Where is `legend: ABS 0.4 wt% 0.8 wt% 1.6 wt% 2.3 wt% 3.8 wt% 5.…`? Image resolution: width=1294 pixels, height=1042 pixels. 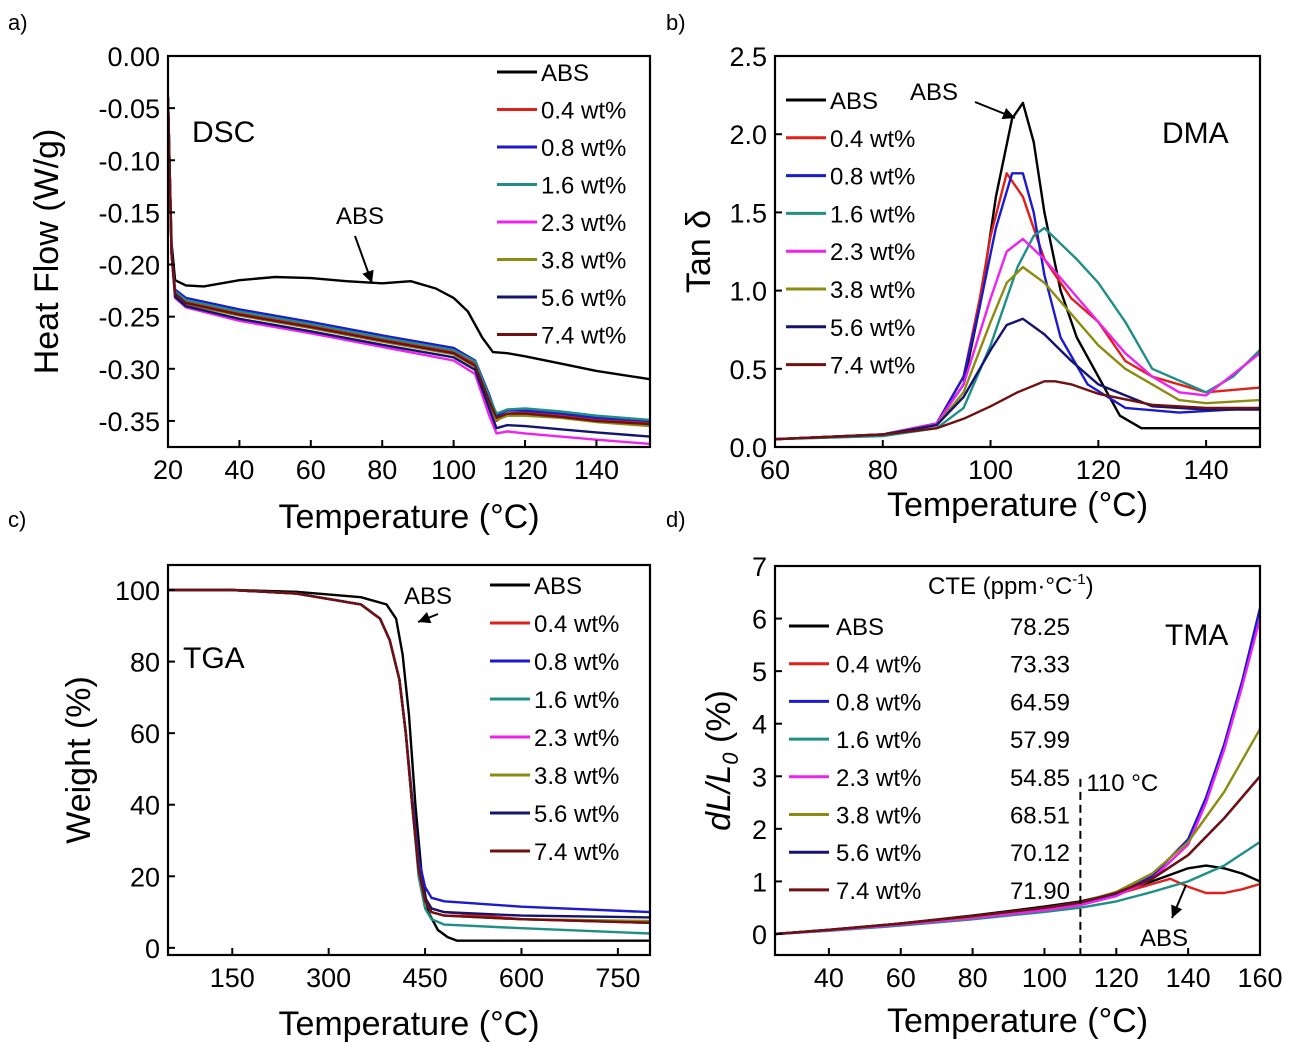
legend: ABS 0.4 wt% 0.8 wt% 1.6 wt% 2.3 wt% 3.8 wt% 5.… is located at coordinates (561, 205).